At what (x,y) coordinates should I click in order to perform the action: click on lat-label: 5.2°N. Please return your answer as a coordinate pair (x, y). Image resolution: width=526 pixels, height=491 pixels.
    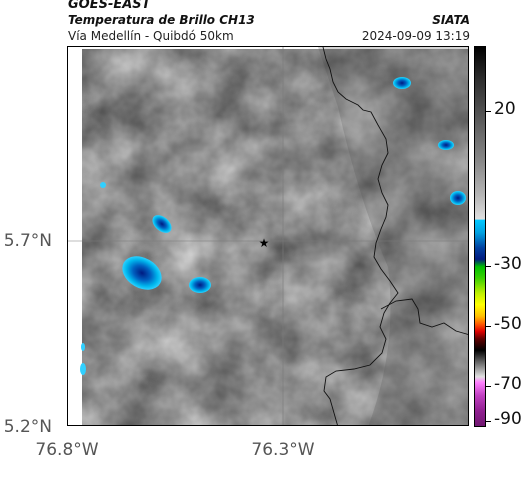
    Looking at the image, I should click on (27, 427).